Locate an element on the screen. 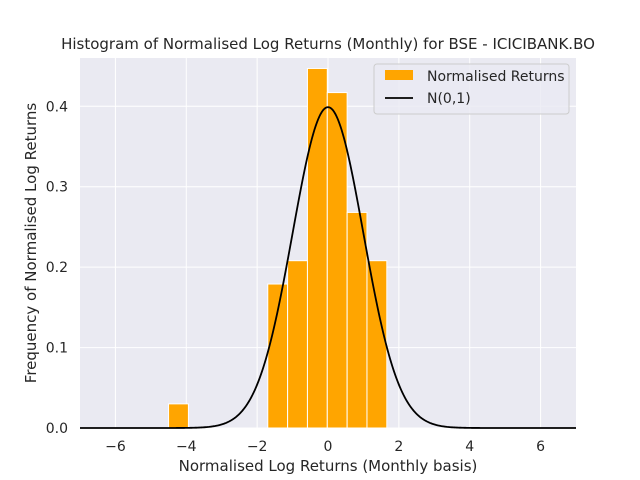 The width and height of the screenshot is (640, 480). legend-swatch-histogram is located at coordinates (399, 75).